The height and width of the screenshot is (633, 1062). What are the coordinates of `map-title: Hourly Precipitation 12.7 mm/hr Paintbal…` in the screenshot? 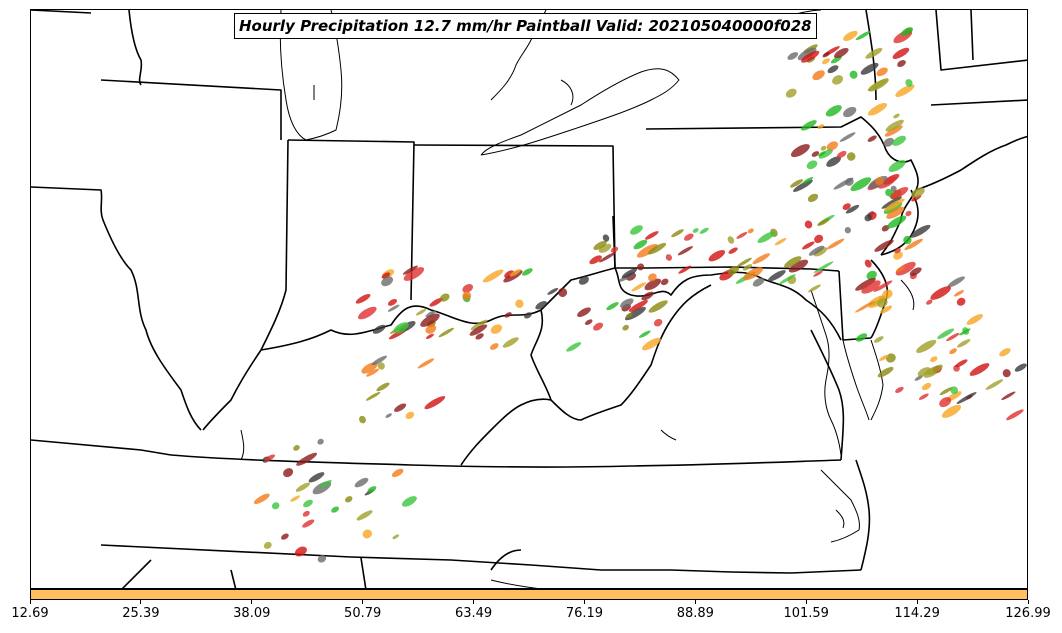 It's located at (525, 26).